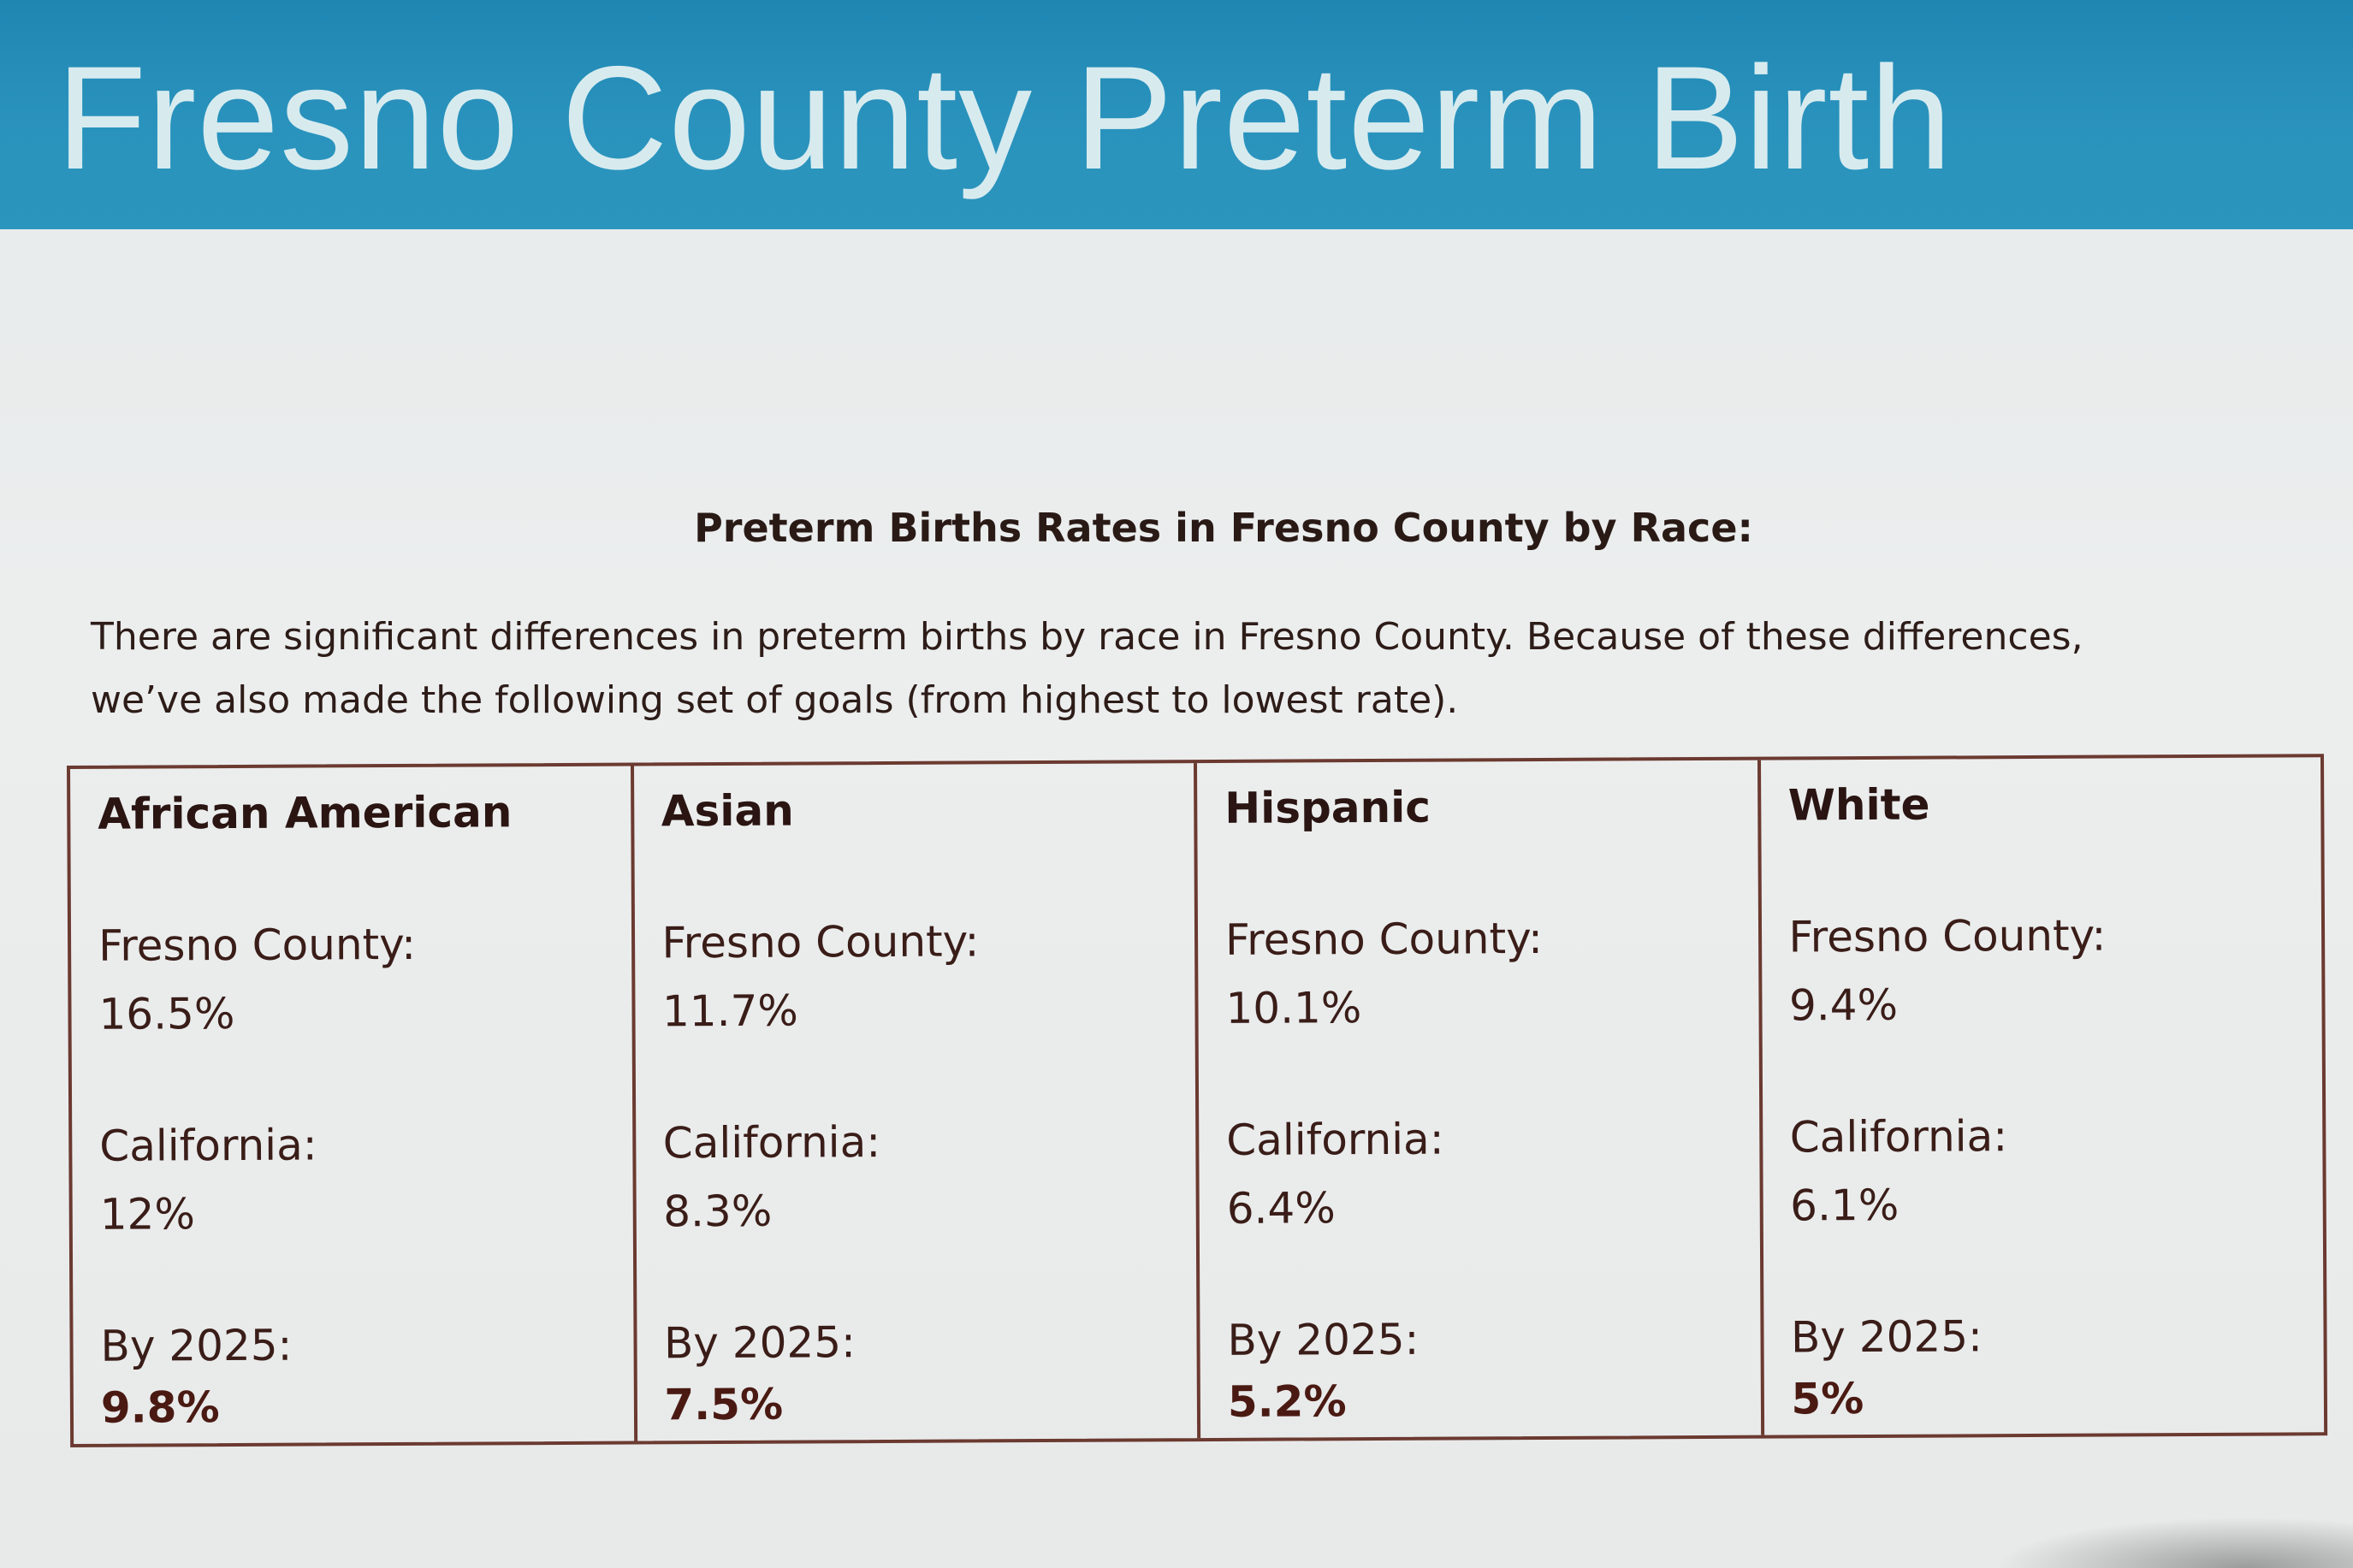 The height and width of the screenshot is (1568, 2353). Describe the element at coordinates (1281, 1208) in the screenshot. I see `california-value: 6.4%` at that location.